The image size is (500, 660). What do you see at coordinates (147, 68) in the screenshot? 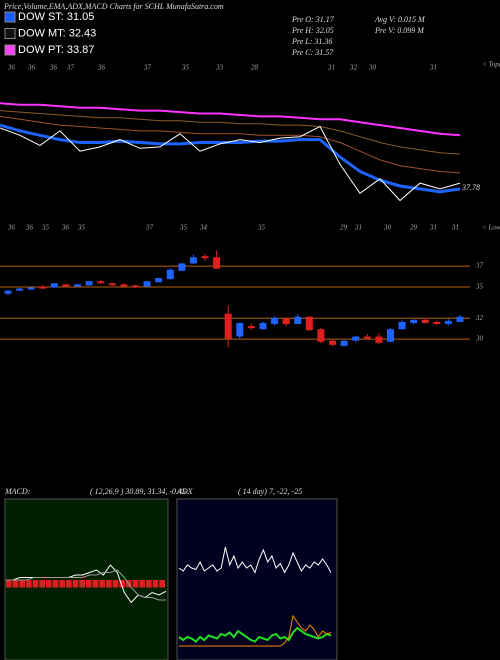
I see `top-label: 37` at bounding box center [147, 68].